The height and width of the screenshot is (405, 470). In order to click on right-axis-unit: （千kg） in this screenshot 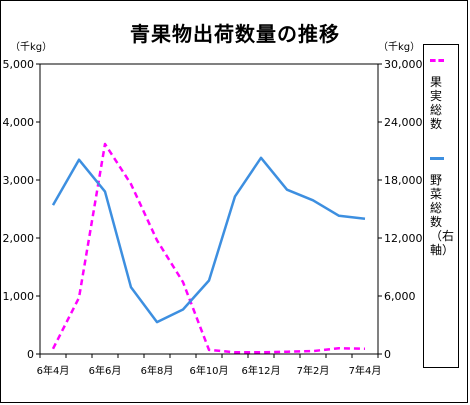, I will do `click(399, 47)`.